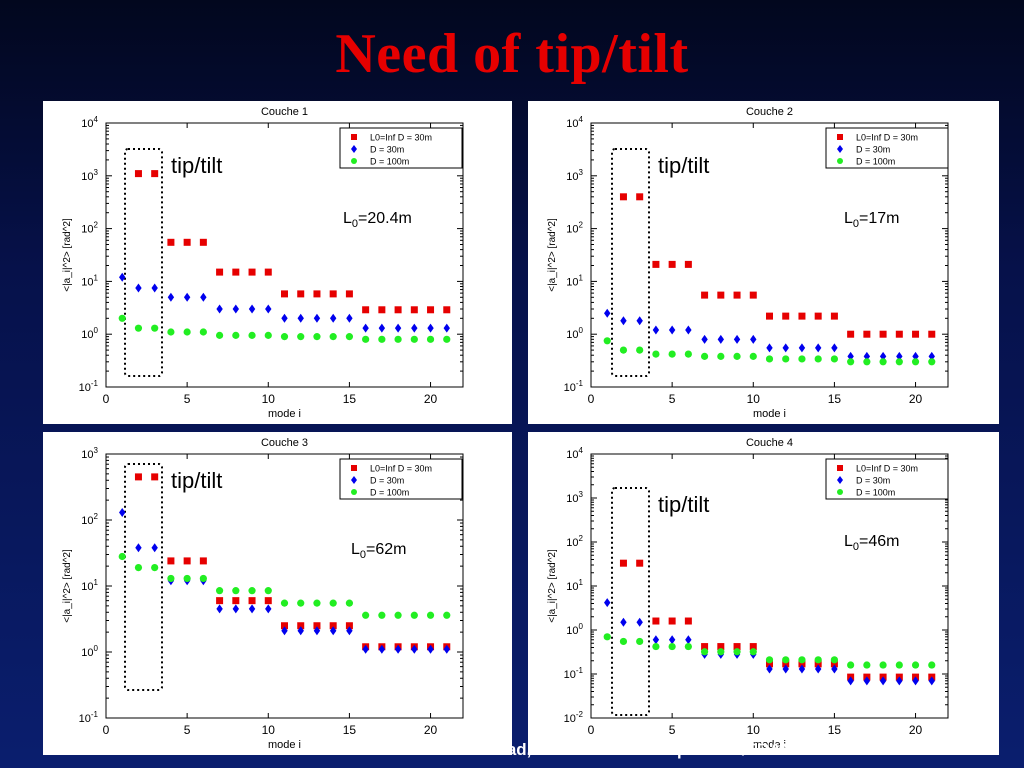 This screenshot has width=1024, height=768. Describe the element at coordinates (350, 399) in the screenshot. I see `x-tick-label: 15` at that location.